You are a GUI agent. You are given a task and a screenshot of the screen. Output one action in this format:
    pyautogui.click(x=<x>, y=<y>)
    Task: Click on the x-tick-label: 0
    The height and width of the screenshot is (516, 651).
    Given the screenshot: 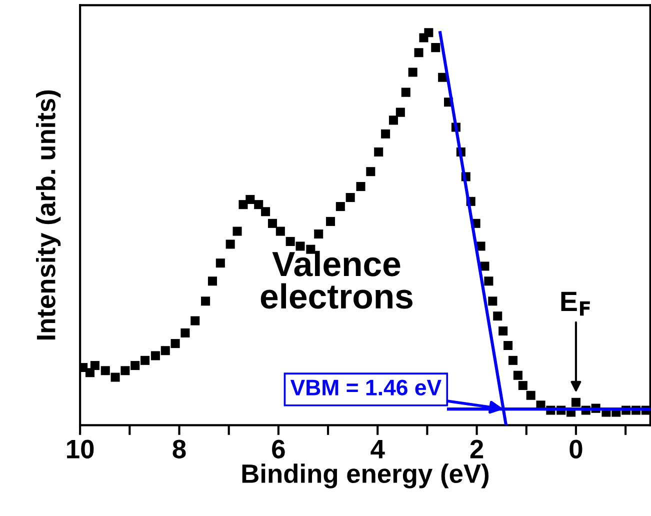 What is the action you would take?
    pyautogui.click(x=576, y=449)
    